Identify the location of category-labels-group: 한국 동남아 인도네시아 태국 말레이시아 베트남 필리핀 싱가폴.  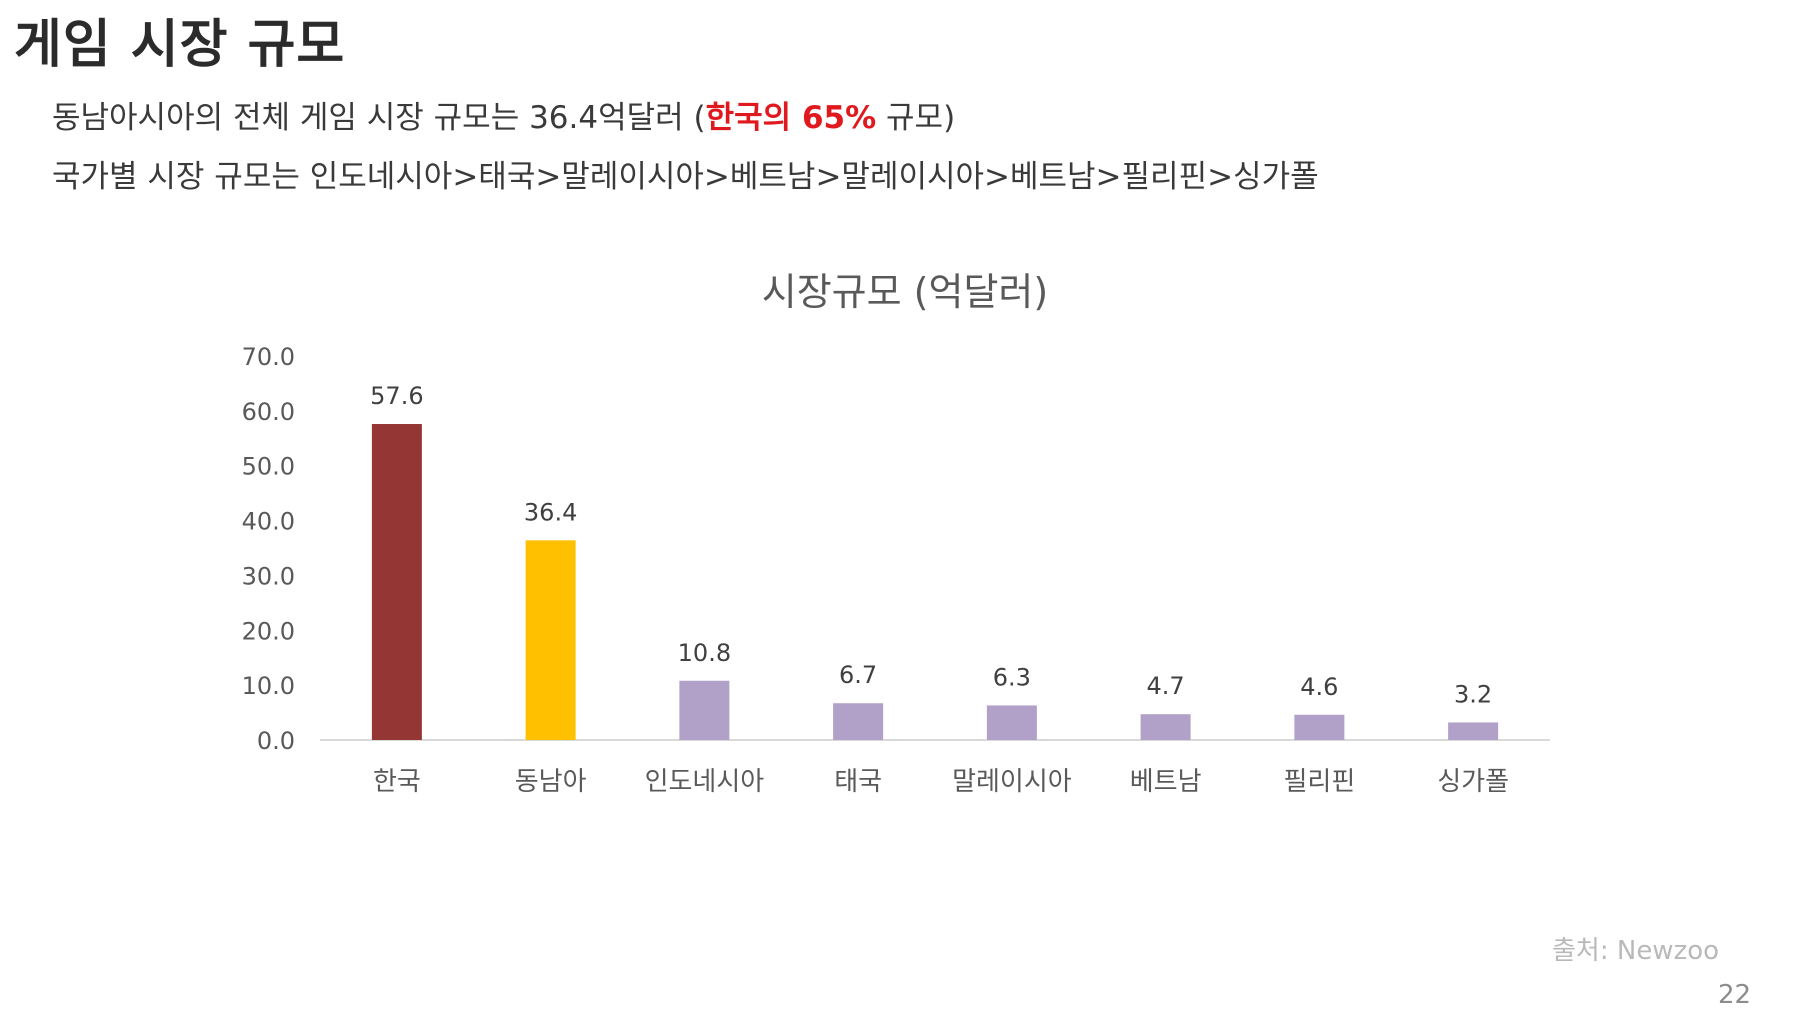
(941, 782).